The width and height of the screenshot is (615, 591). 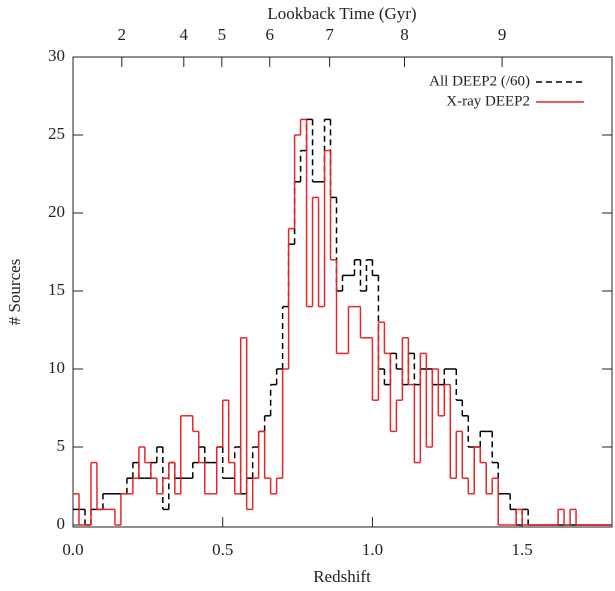 I want to click on top-tick-label: 5, so click(x=222, y=34).